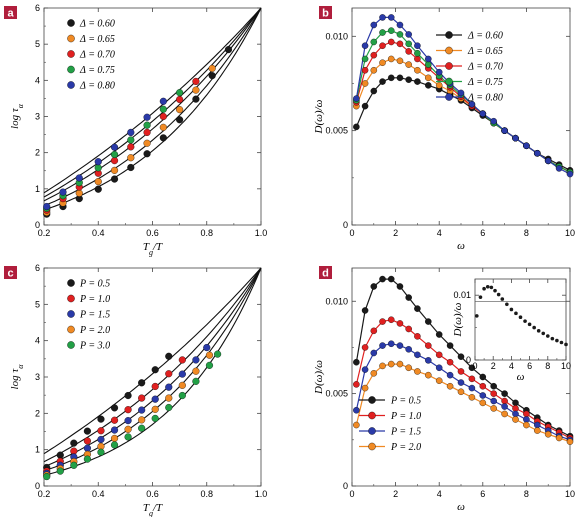  I want to click on y-tick-label: 0.010, so click(336, 36).